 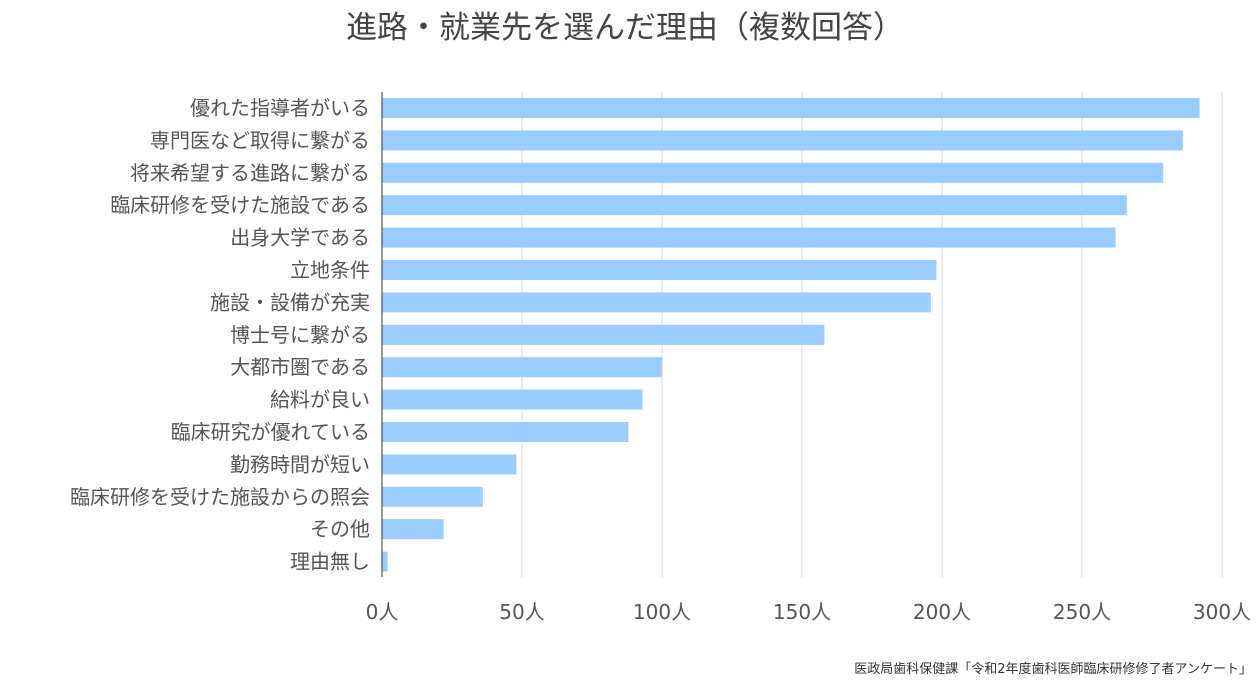 I want to click on category-label: 大都市圏である, so click(x=300, y=367).